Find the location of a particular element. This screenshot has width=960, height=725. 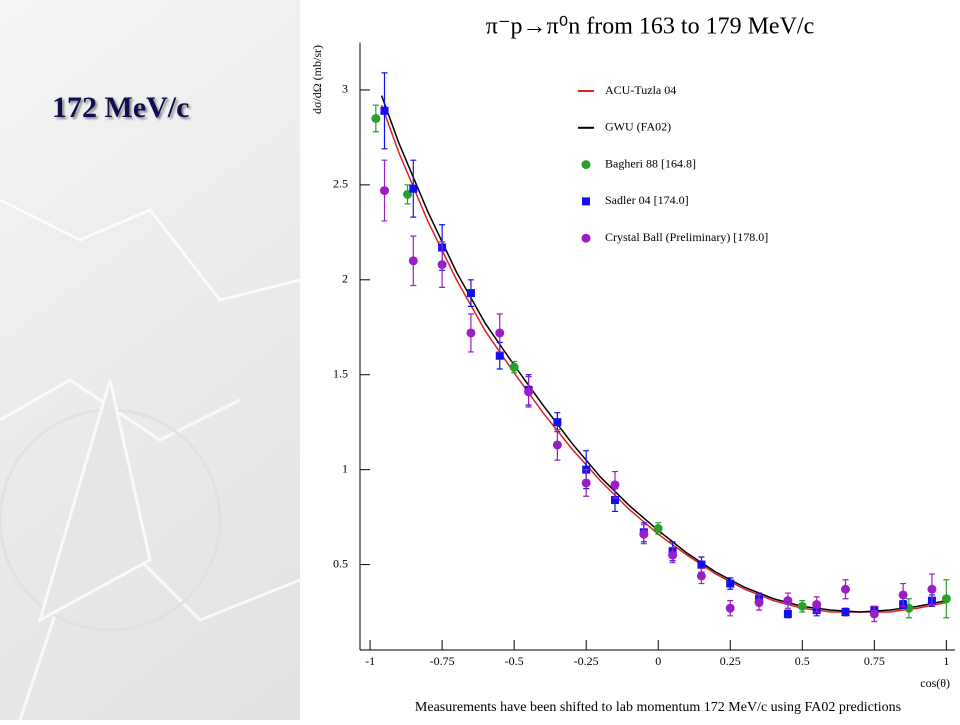

x-tick-label: 0.75 is located at coordinates (874, 661).